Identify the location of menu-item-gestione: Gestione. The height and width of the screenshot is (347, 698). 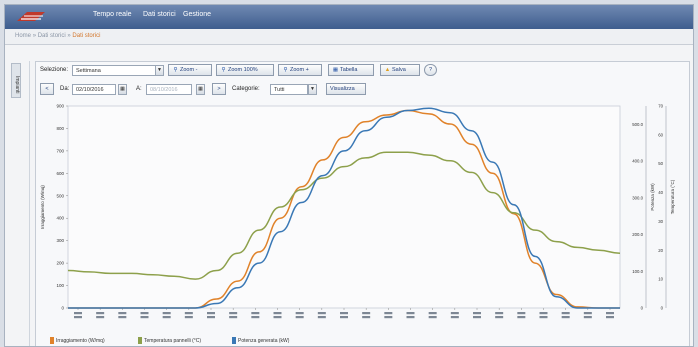
(197, 14).